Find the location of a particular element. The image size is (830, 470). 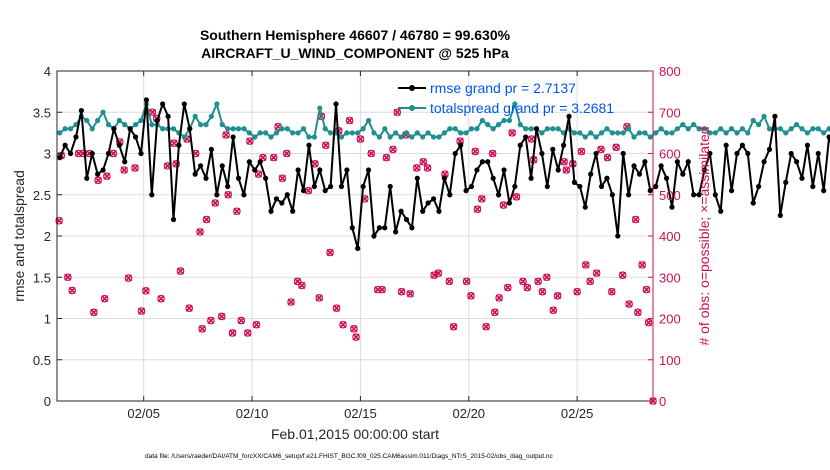

y-right-tick-label: 0 is located at coordinates (662, 401).